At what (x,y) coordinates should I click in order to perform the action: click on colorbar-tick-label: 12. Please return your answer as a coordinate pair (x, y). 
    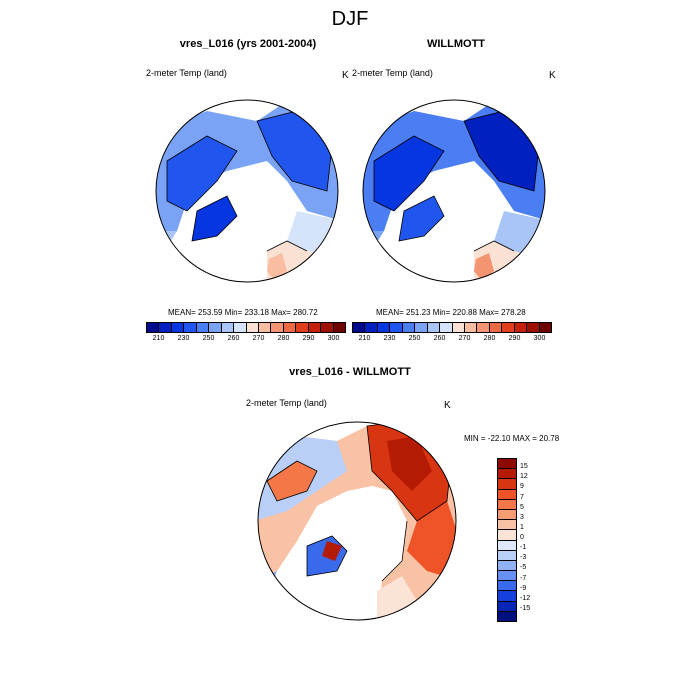
    Looking at the image, I should click on (524, 477).